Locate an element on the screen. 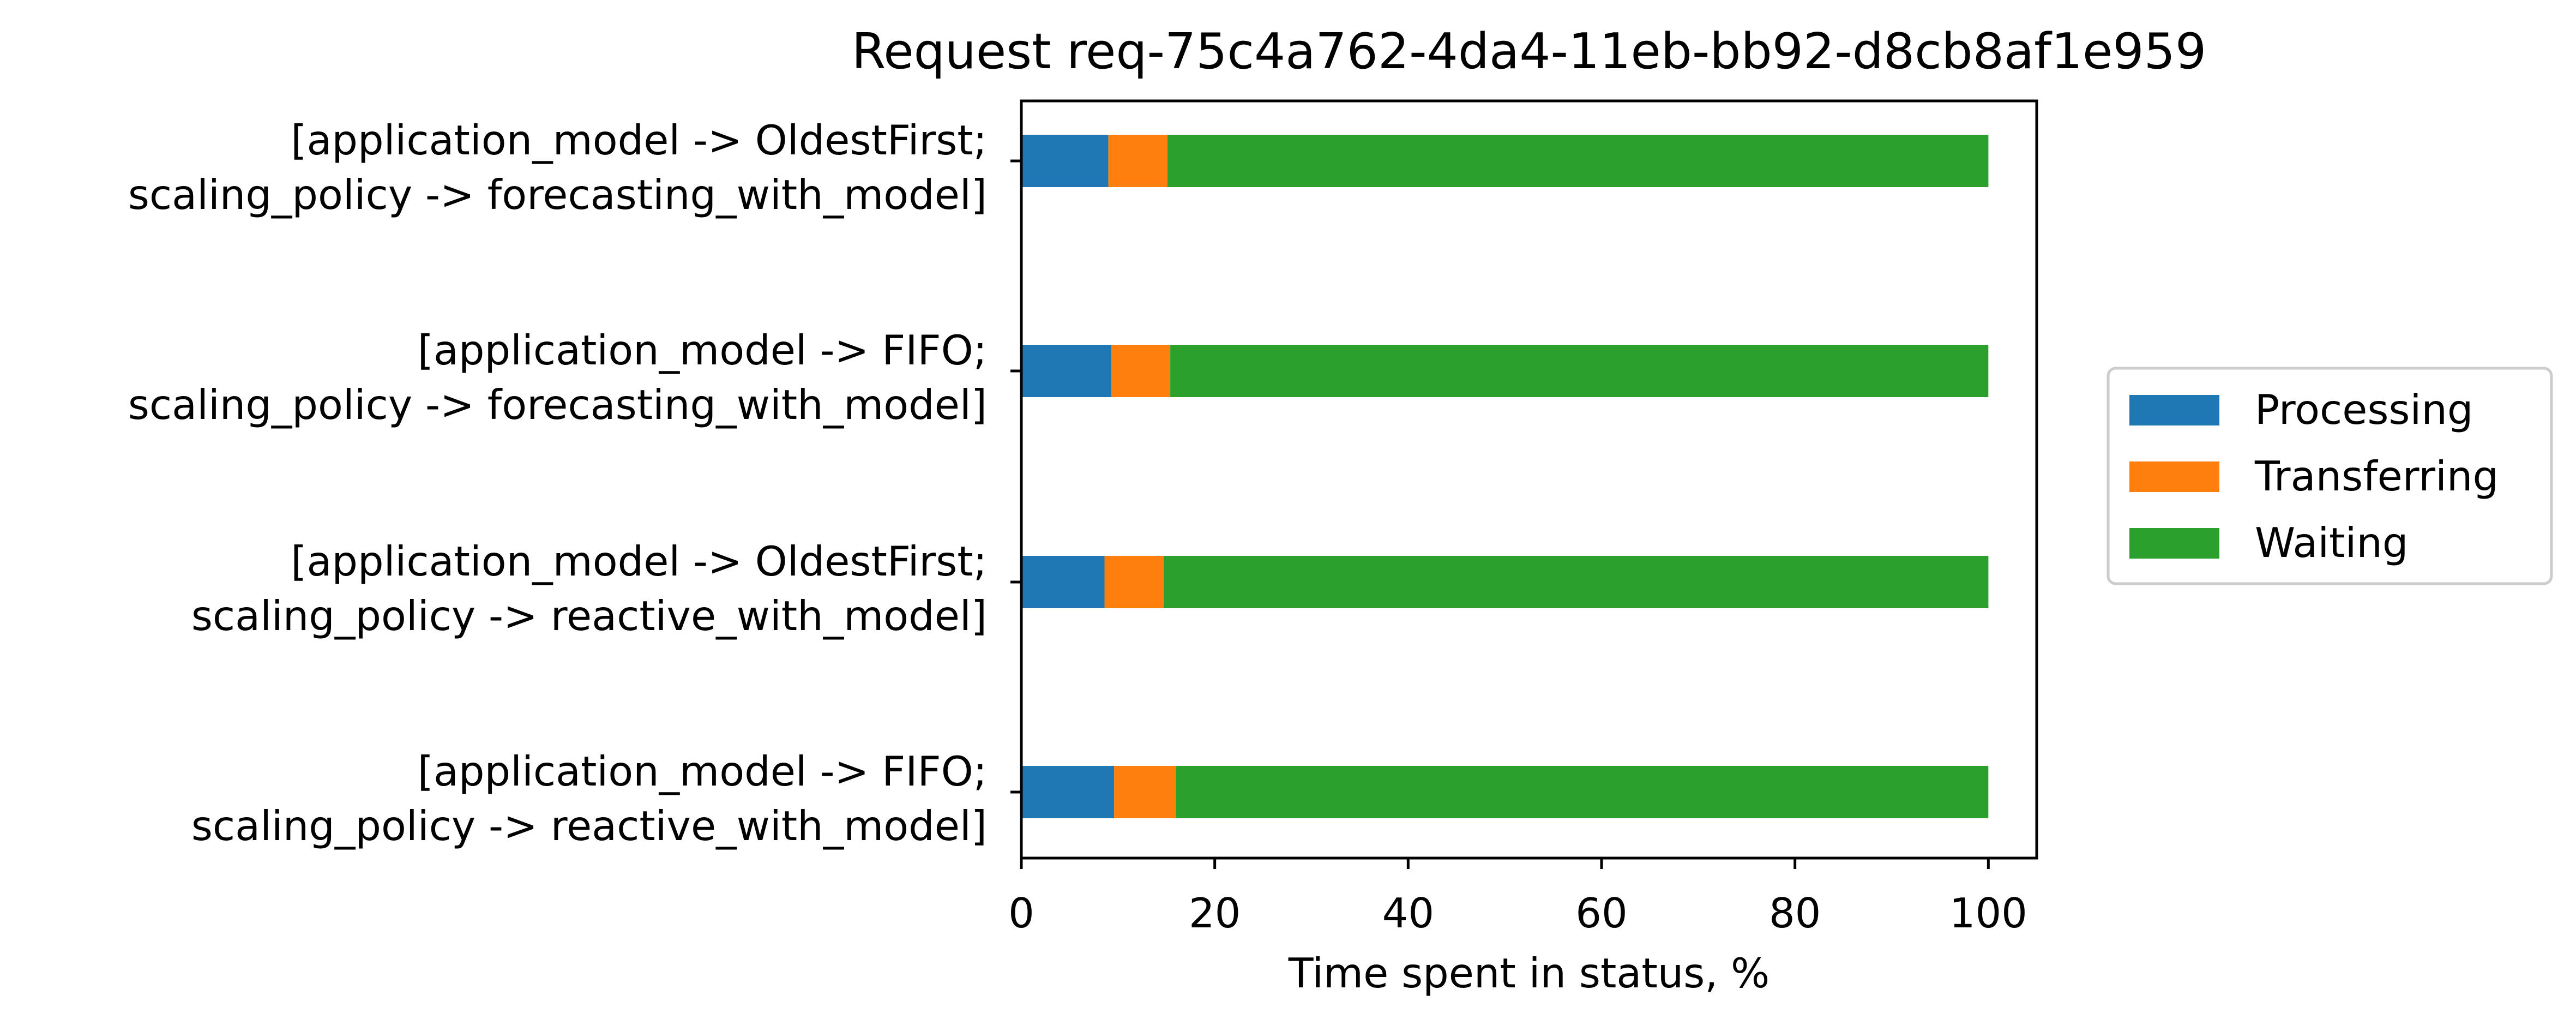 The image size is (2576, 1031). x-tick-label: 0 is located at coordinates (1021, 913).